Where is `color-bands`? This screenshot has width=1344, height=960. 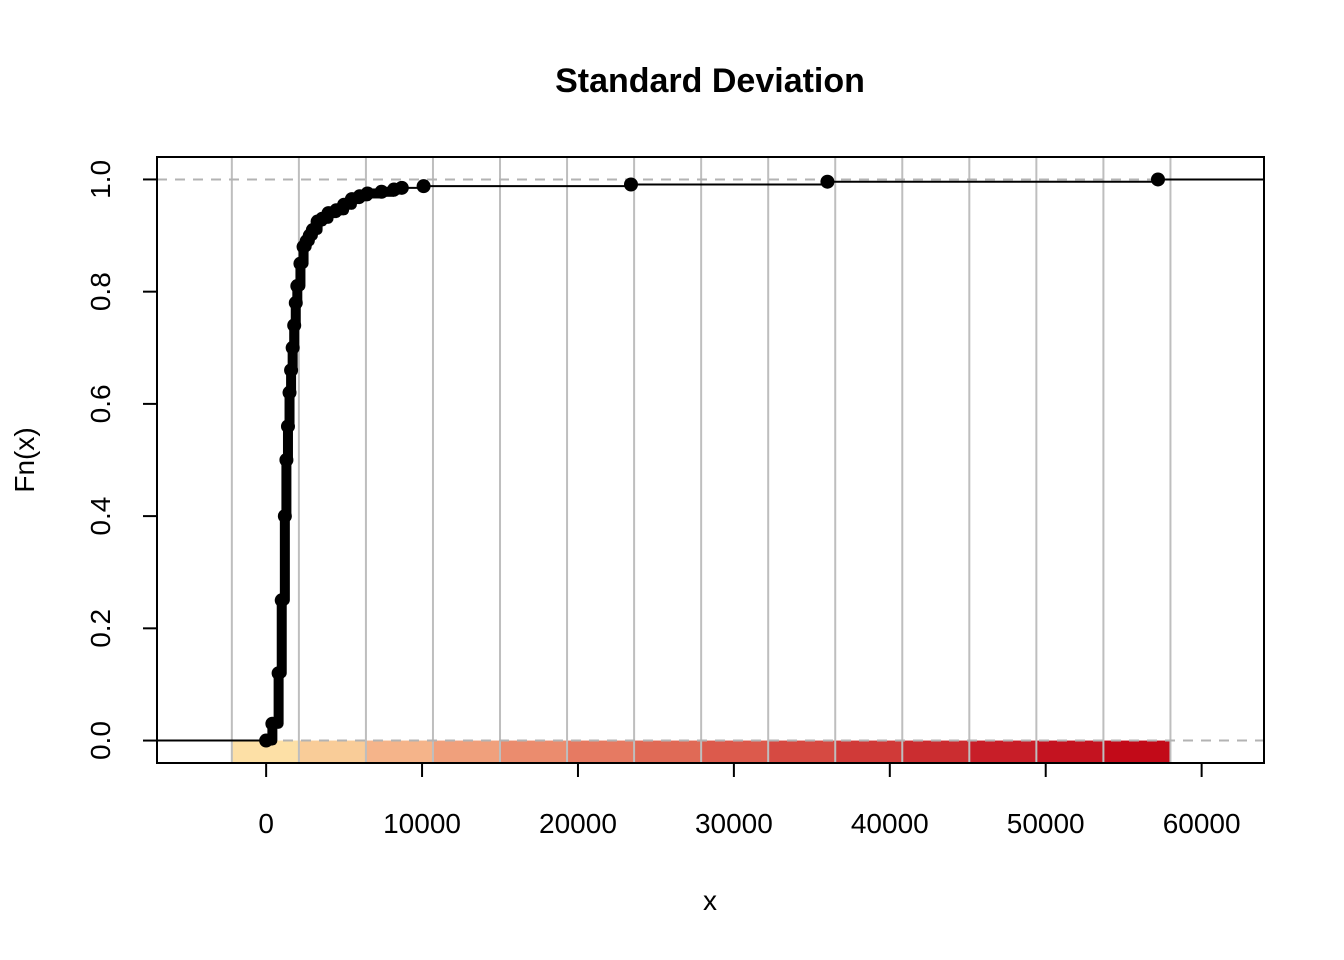
color-bands is located at coordinates (701, 751).